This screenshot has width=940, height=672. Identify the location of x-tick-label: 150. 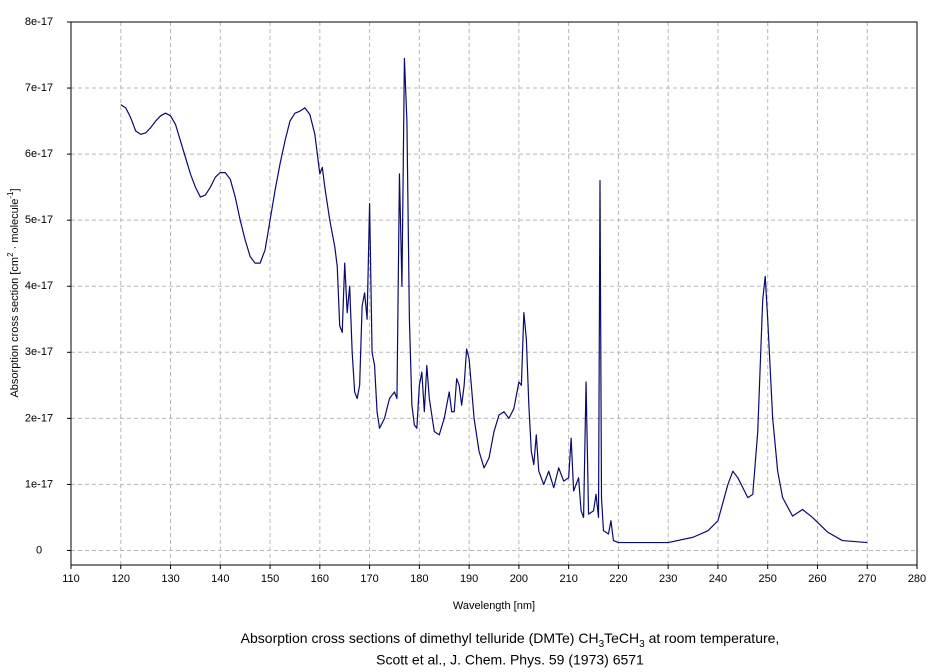
(270, 579).